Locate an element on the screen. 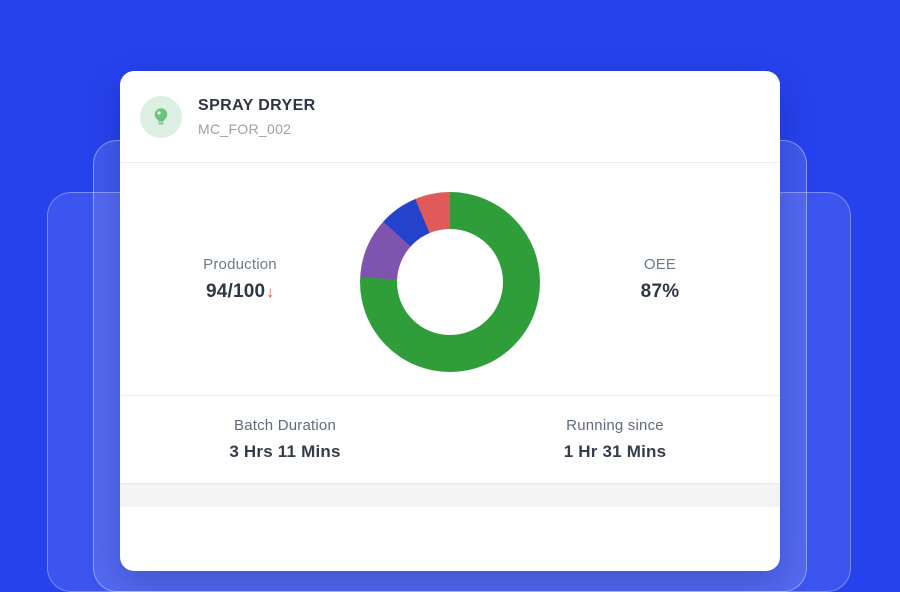  oee-label: OEE is located at coordinates (660, 264).